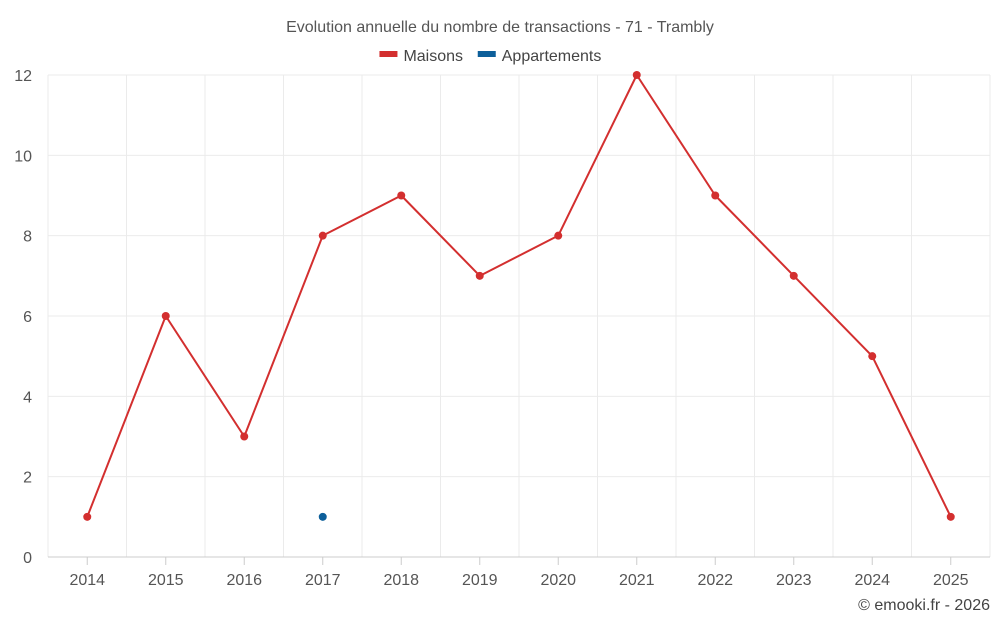  I want to click on y-tick-label: 6, so click(27, 317).